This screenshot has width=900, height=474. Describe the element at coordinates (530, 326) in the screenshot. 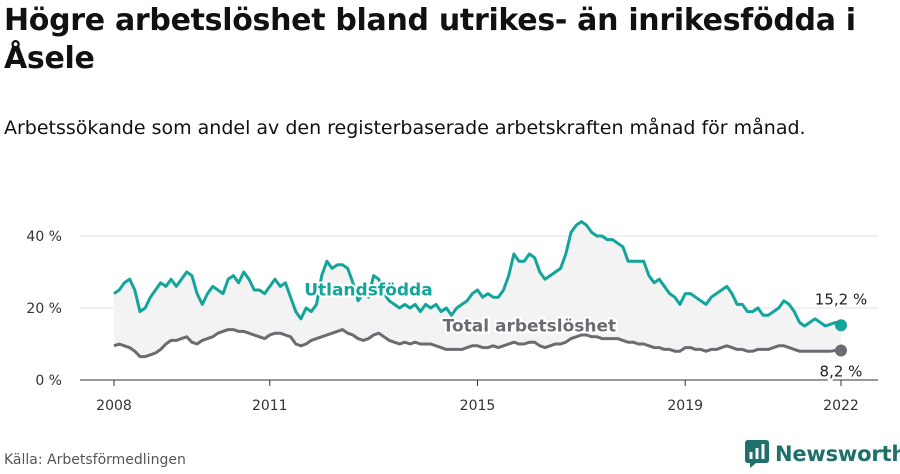

I see `series-inline-label: Total arbetslöshet` at that location.